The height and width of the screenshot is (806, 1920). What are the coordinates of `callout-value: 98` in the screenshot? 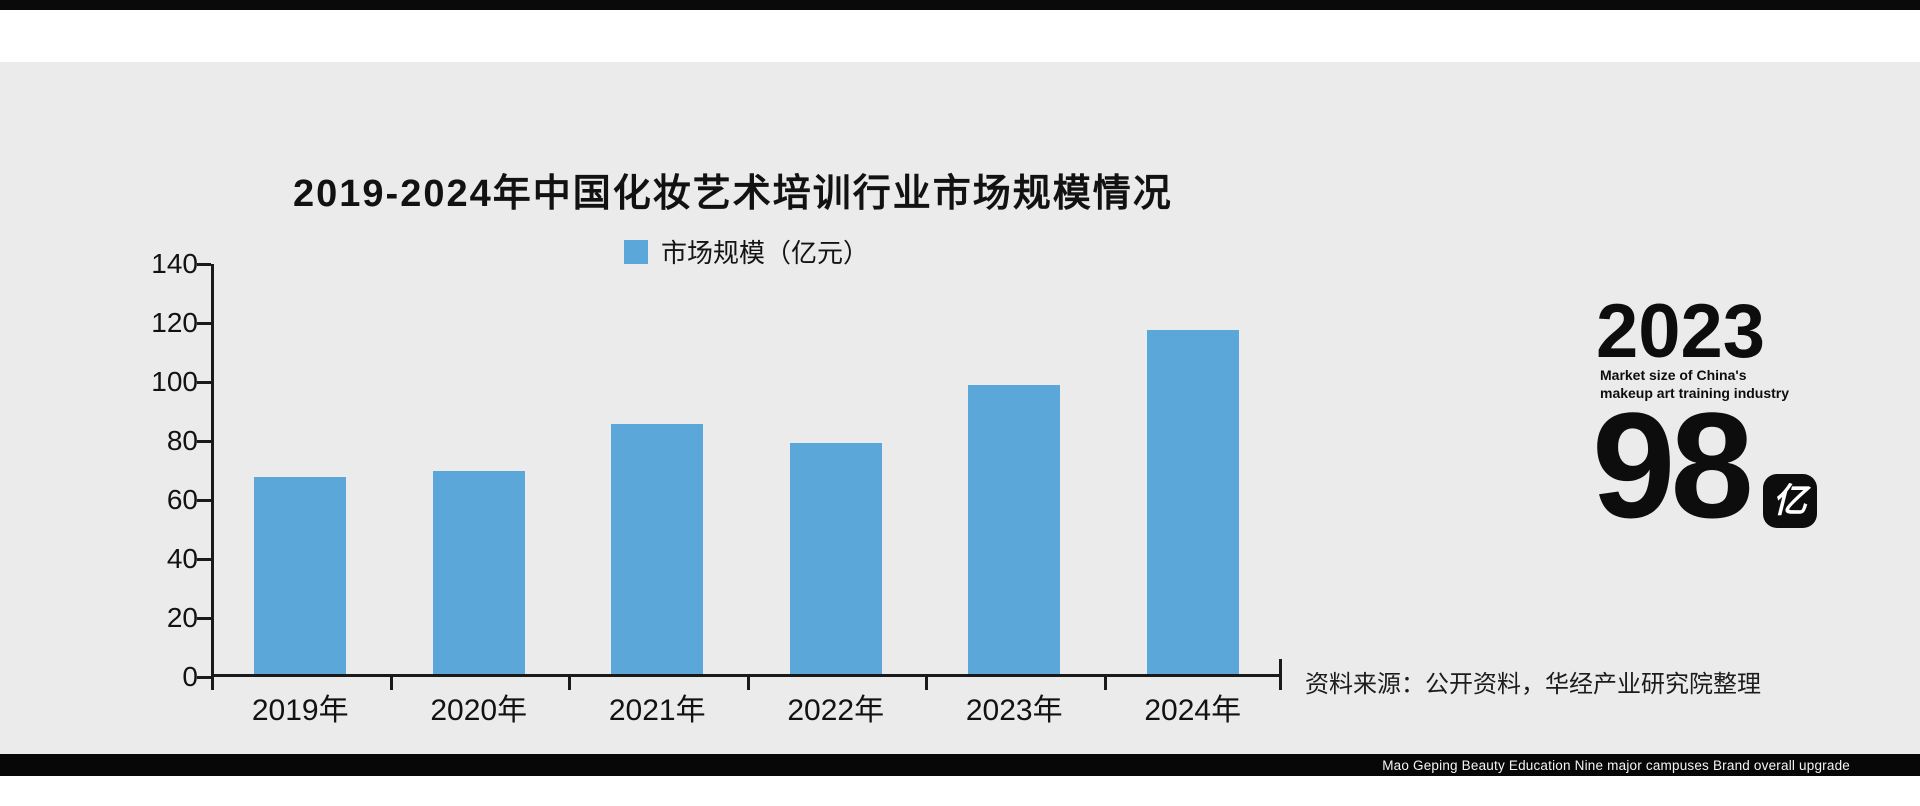 It's located at (1673, 465).